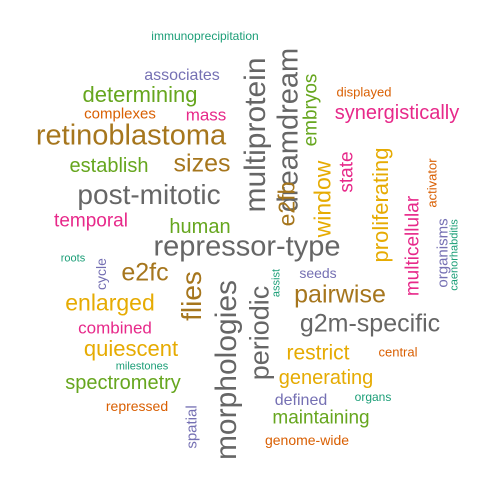 The height and width of the screenshot is (500, 500). What do you see at coordinates (101, 274) in the screenshot?
I see `word-cycle: cycle` at bounding box center [101, 274].